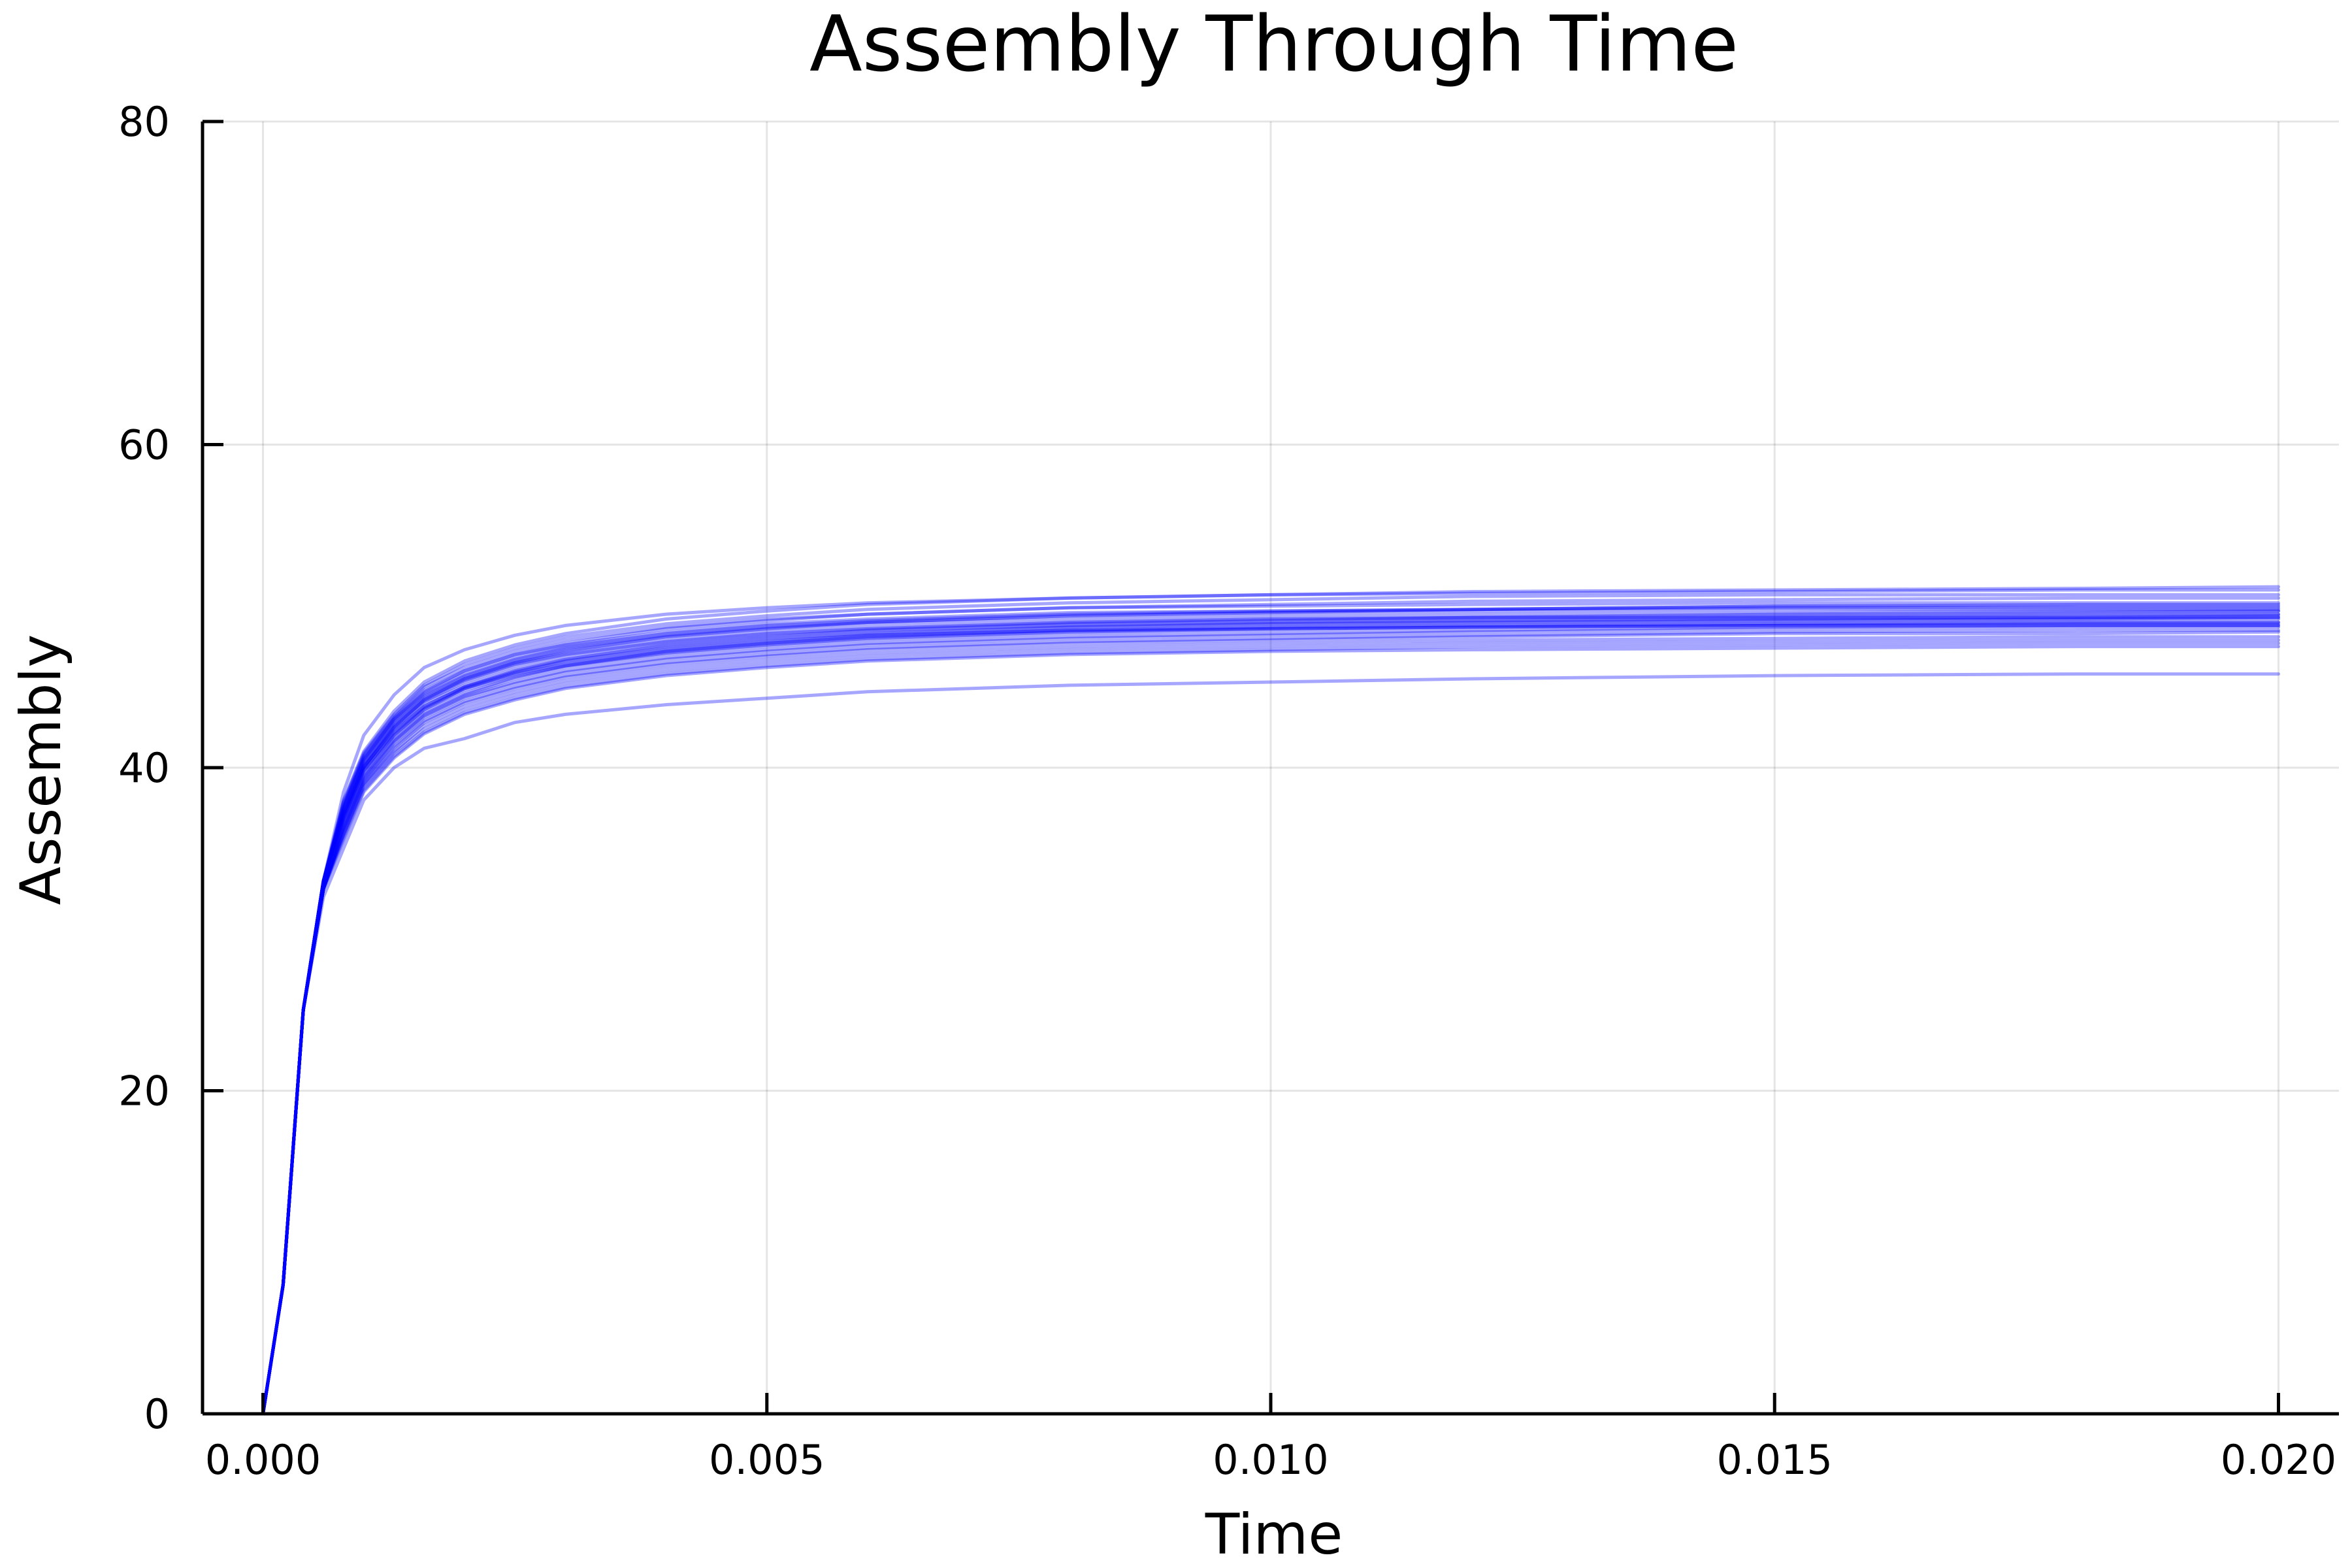 The height and width of the screenshot is (1568, 2352). Describe the element at coordinates (157, 1414) in the screenshot. I see `y-tick-label-0: 0` at that location.